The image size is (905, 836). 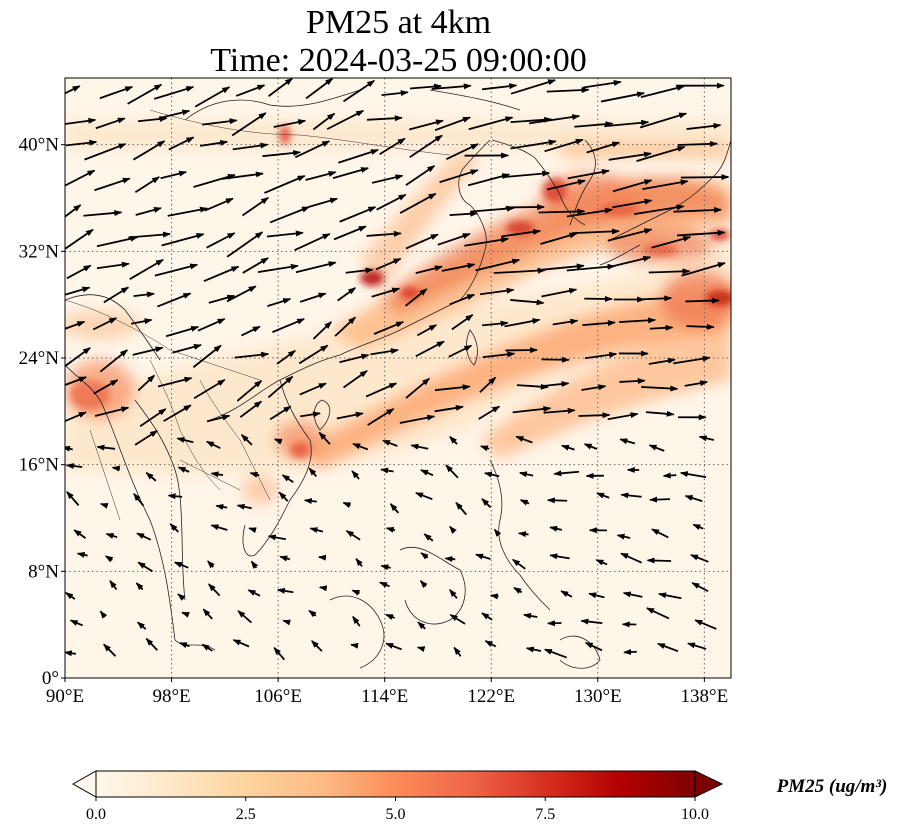 What do you see at coordinates (545, 814) in the screenshot?
I see `colorbar-tick-label-3: 7.5` at bounding box center [545, 814].